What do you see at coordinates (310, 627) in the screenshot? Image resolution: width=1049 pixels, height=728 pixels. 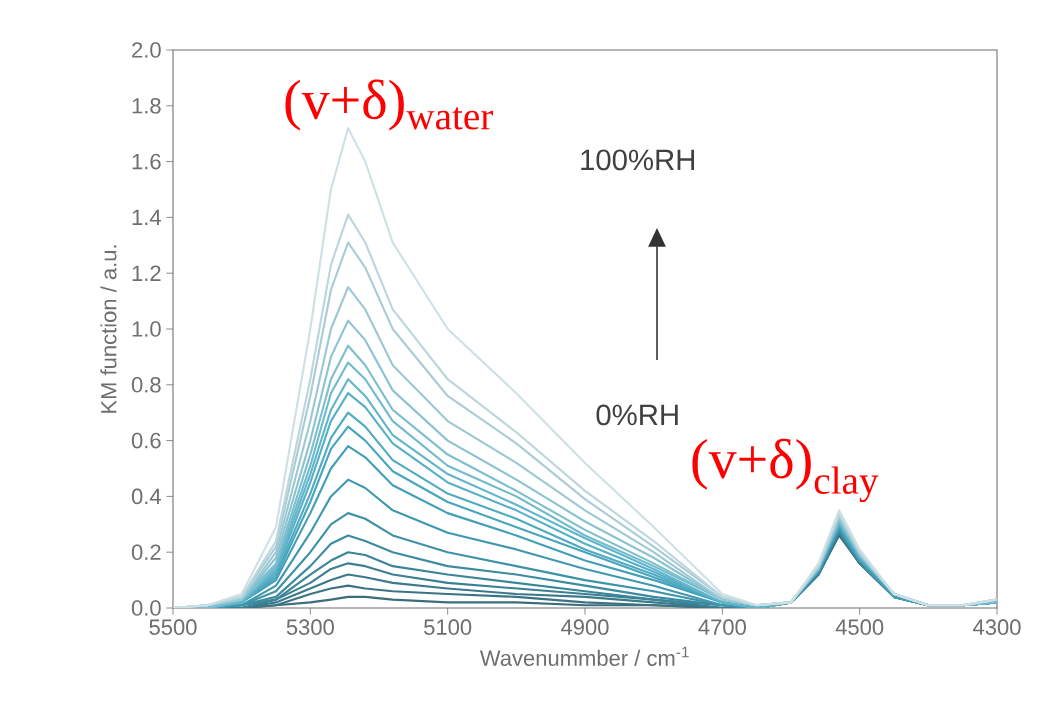 I see `x-tick-label: 5300` at bounding box center [310, 627].